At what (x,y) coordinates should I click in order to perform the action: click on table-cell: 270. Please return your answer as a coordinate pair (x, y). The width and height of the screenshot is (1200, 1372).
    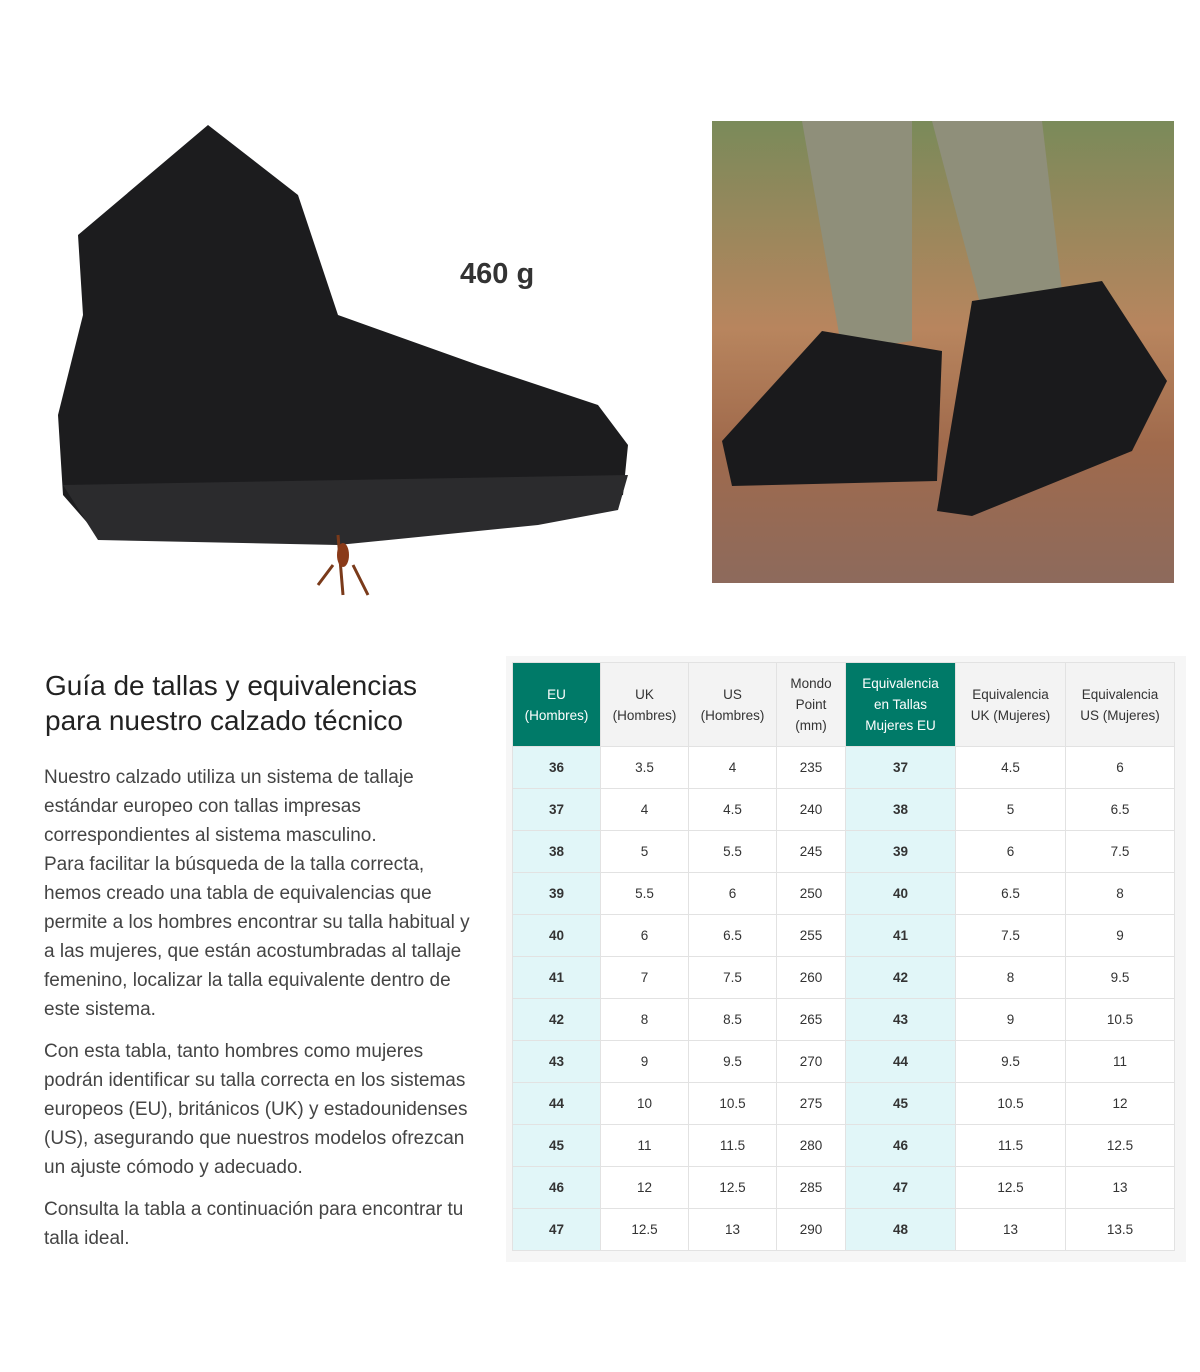
    Looking at the image, I should click on (811, 1061).